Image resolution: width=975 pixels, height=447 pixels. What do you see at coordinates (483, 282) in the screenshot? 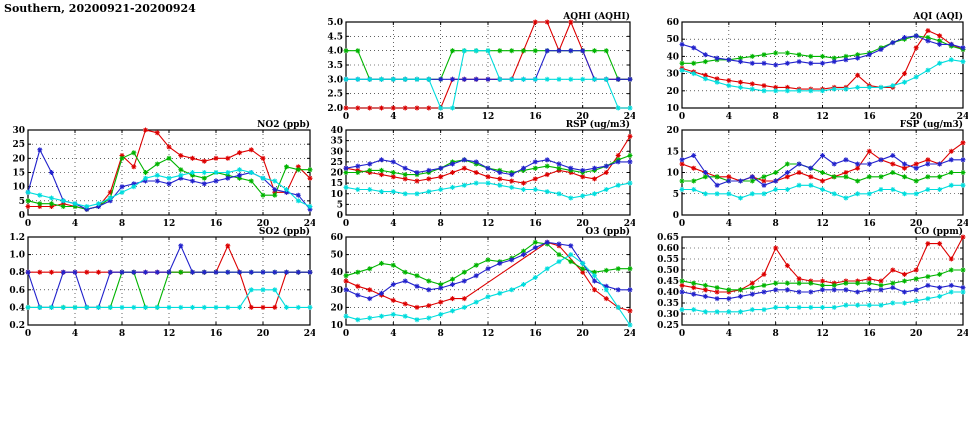
I see `chart-canvas: 0 4 8 12 16 20 24 10 20 30 40 50 60 O3 (ppb)` at bounding box center [483, 282].